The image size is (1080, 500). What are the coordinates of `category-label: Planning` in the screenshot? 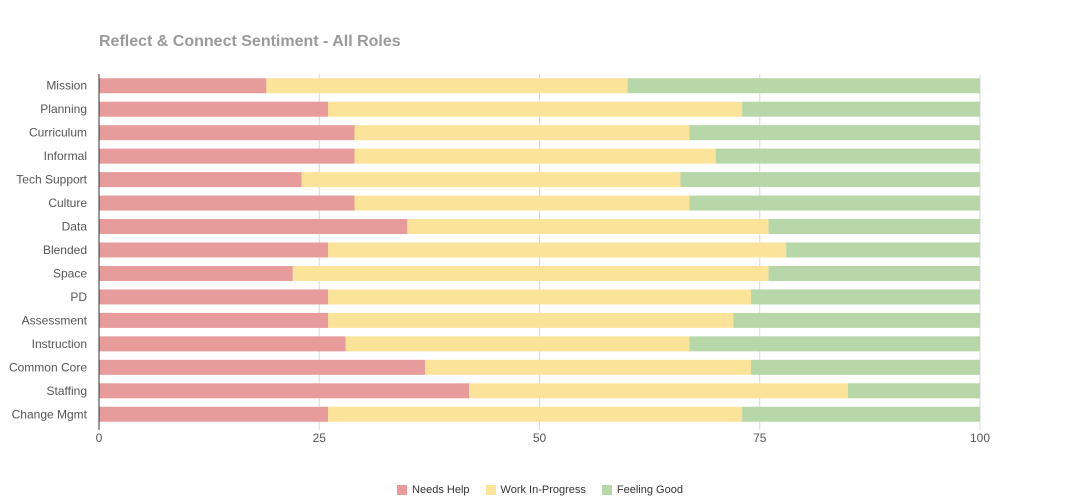 It's located at (63, 109).